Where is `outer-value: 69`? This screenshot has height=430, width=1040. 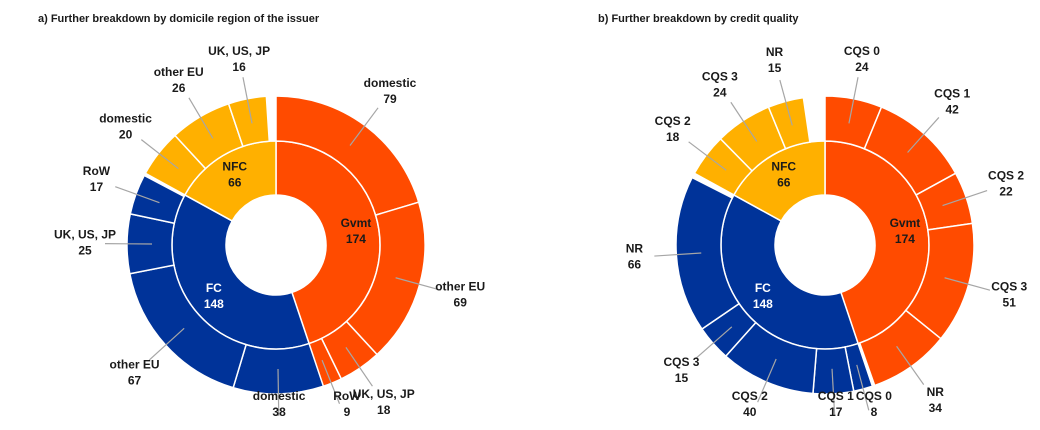 outer-value: 69 is located at coordinates (461, 303).